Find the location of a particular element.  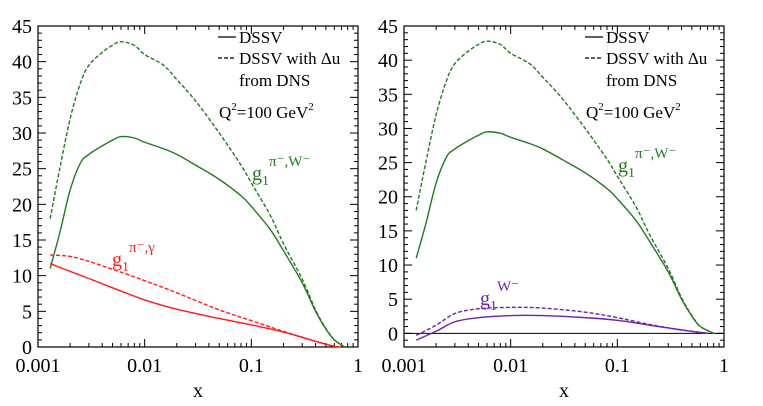

curve-label-sup: π⁻,γ is located at coordinates (142, 248).